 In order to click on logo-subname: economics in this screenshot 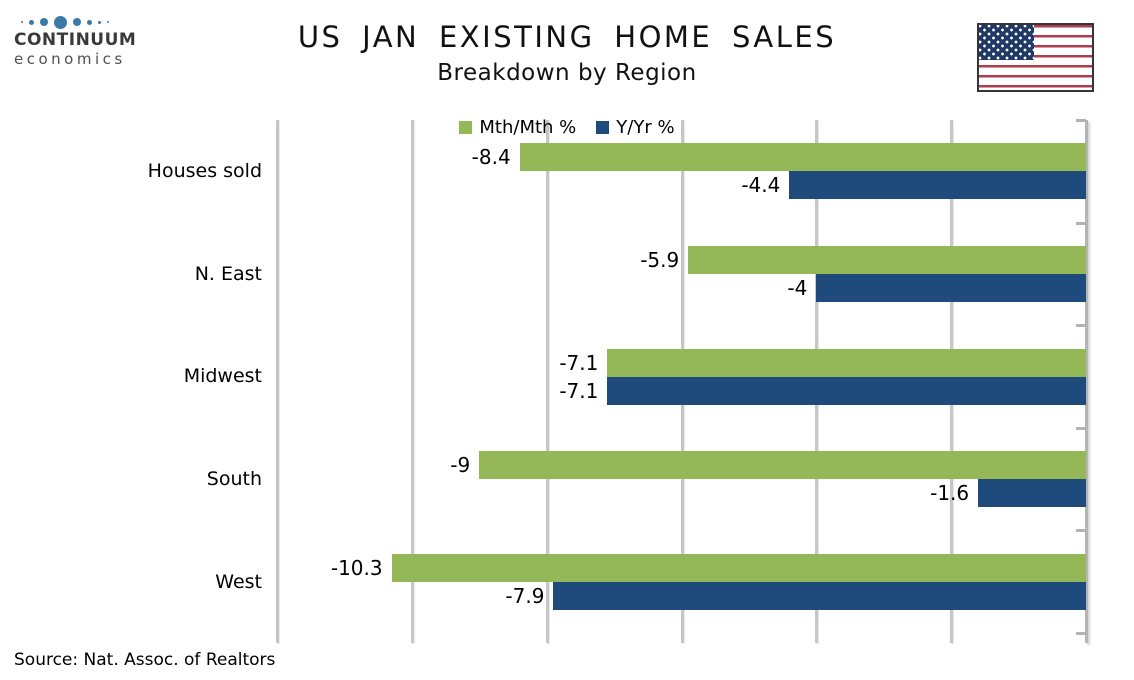, I will do `click(70, 58)`.